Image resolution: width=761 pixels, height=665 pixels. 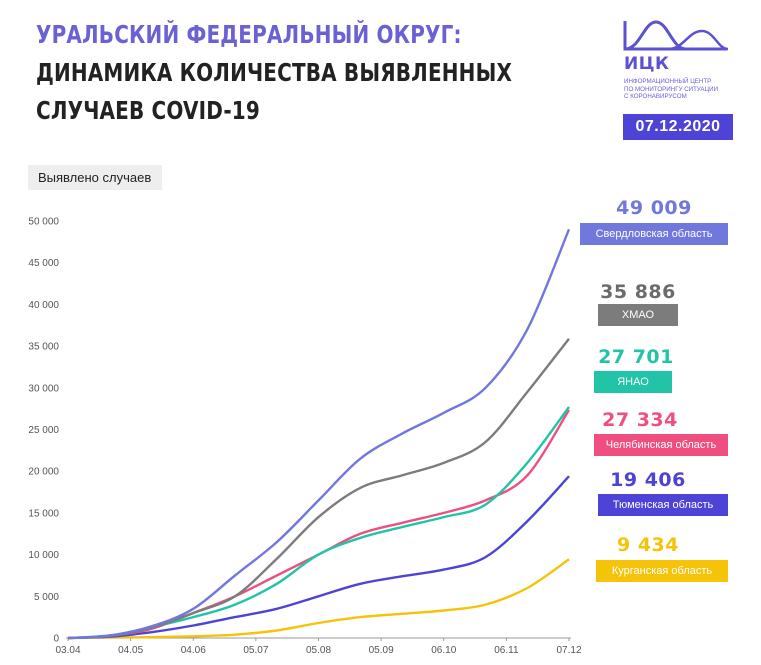 What do you see at coordinates (56, 639) in the screenshot?
I see `y-tick-label: 0` at bounding box center [56, 639].